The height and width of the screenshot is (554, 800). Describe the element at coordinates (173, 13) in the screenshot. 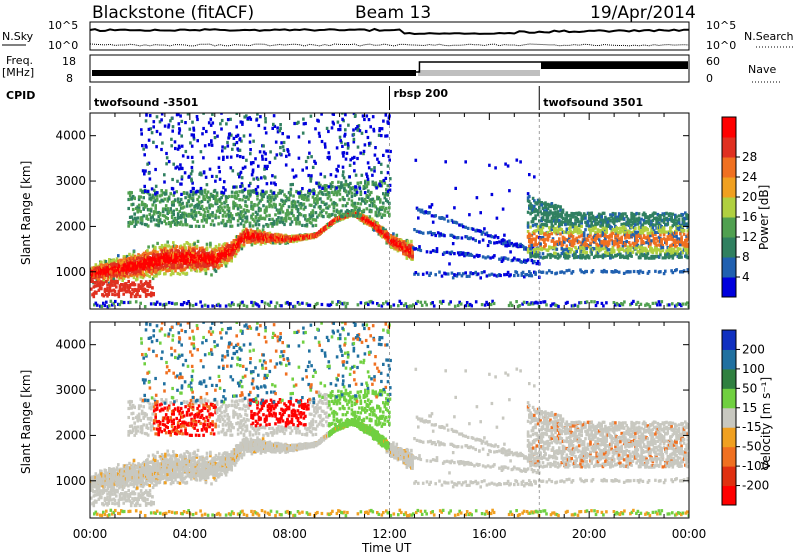

I see `station-title: Blackstone (fitACF)` at that location.